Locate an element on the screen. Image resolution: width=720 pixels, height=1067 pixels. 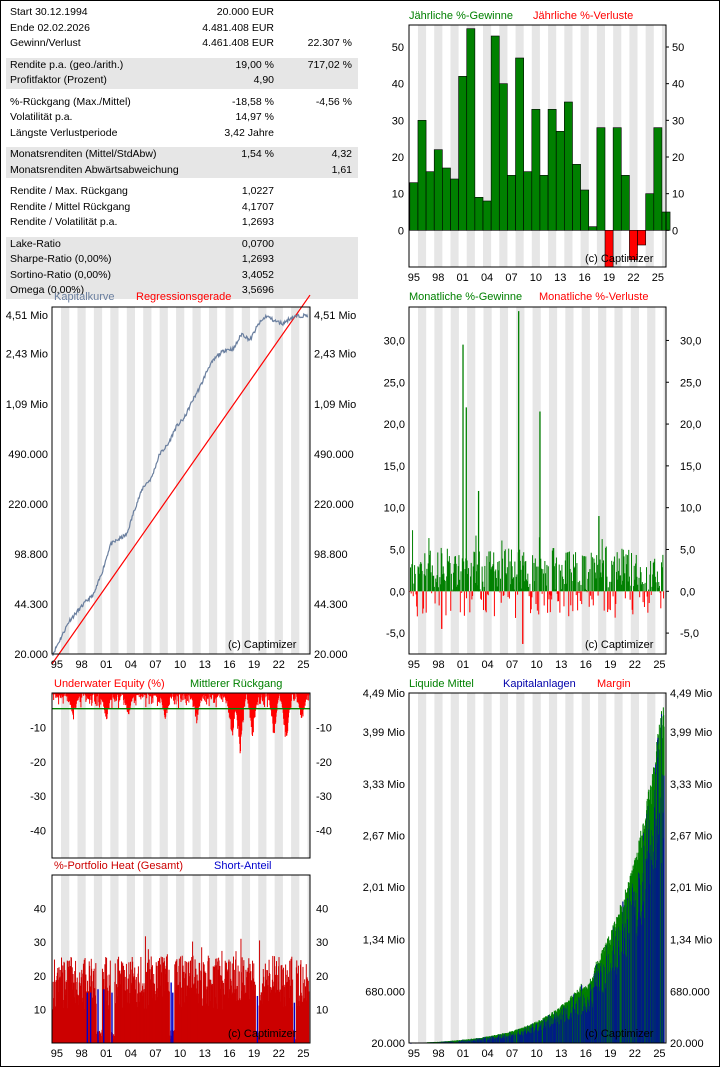
equity-line is located at coordinates (180, 484).